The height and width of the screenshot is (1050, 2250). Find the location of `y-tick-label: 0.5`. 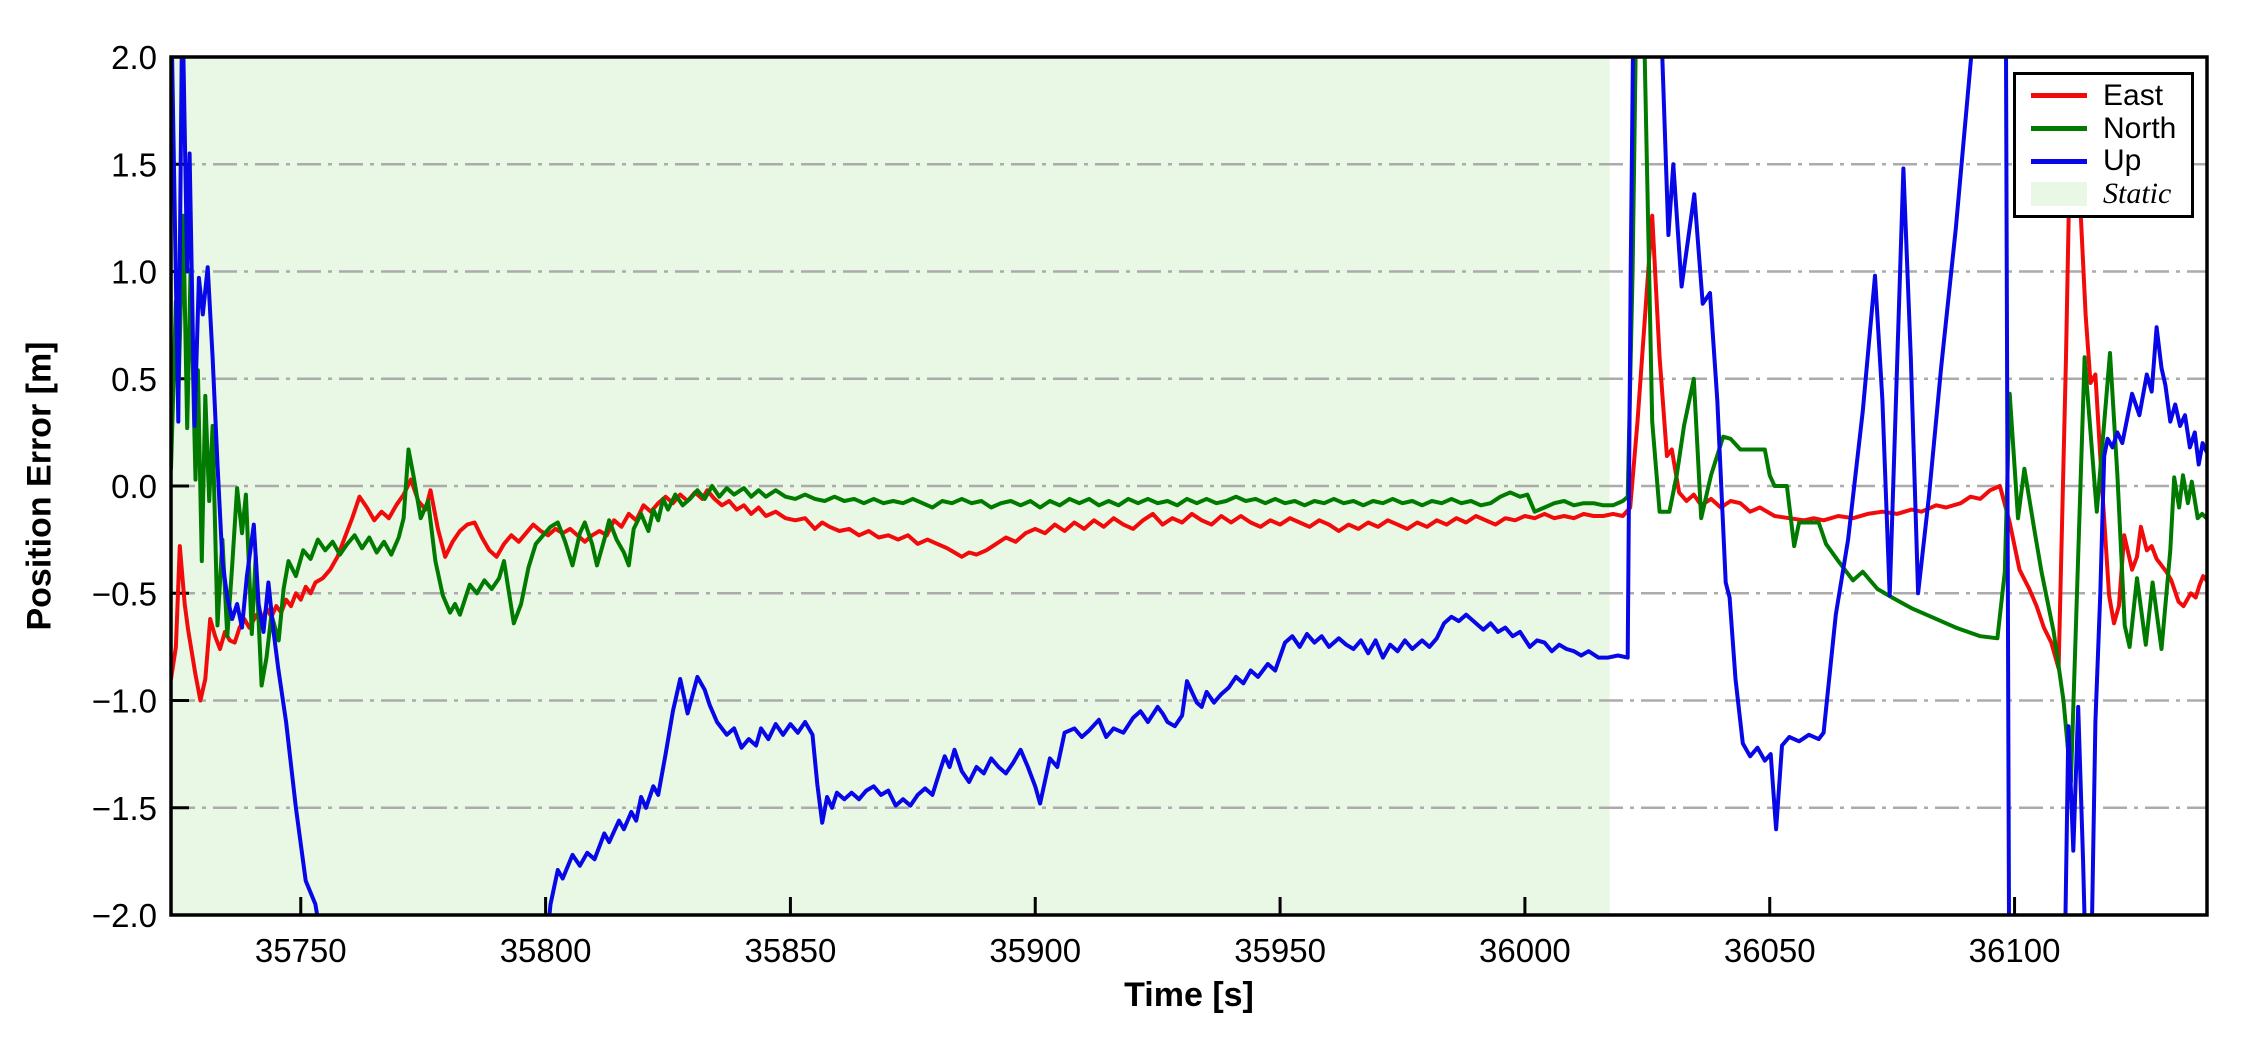

y-tick-label: 0.5 is located at coordinates (134, 379).